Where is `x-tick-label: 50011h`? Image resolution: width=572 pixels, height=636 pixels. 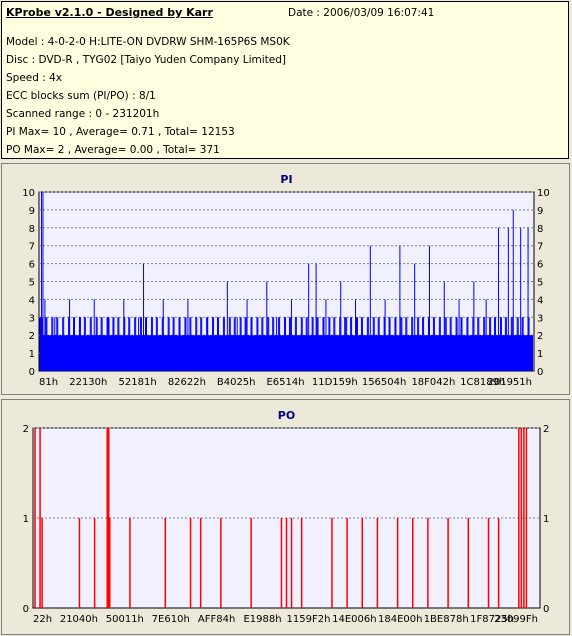
x-tick-label: 50011h is located at coordinates (125, 619).